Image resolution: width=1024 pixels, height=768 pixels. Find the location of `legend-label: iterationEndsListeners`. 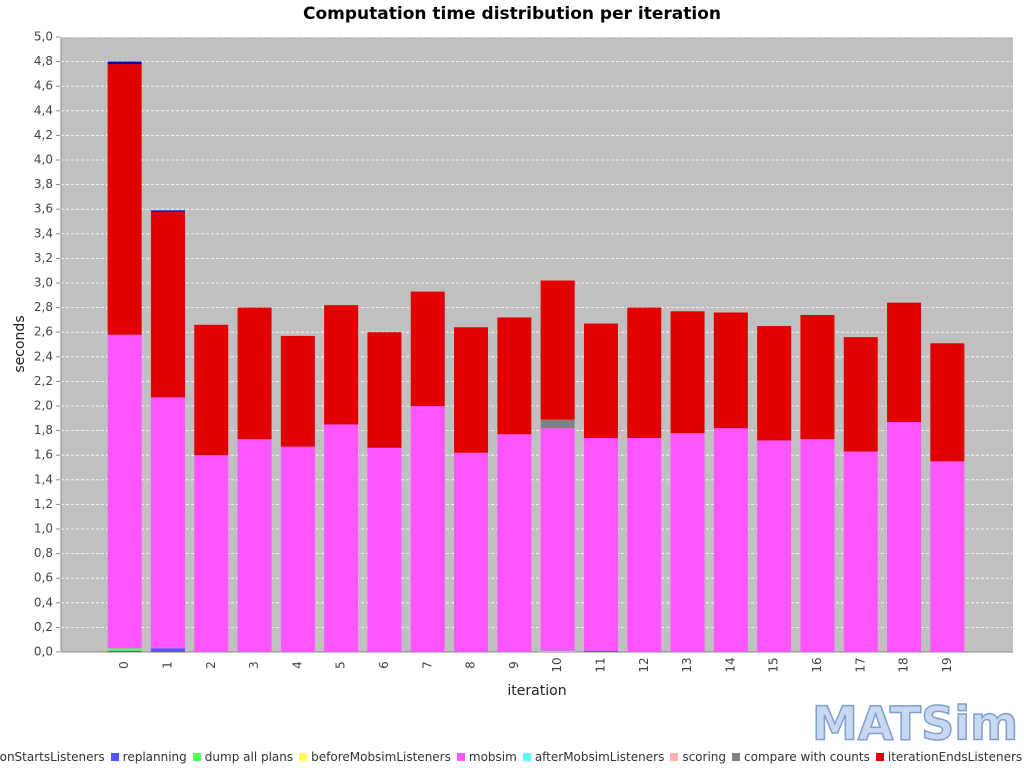

legend-label: iterationEndsListeners is located at coordinates (955, 757).